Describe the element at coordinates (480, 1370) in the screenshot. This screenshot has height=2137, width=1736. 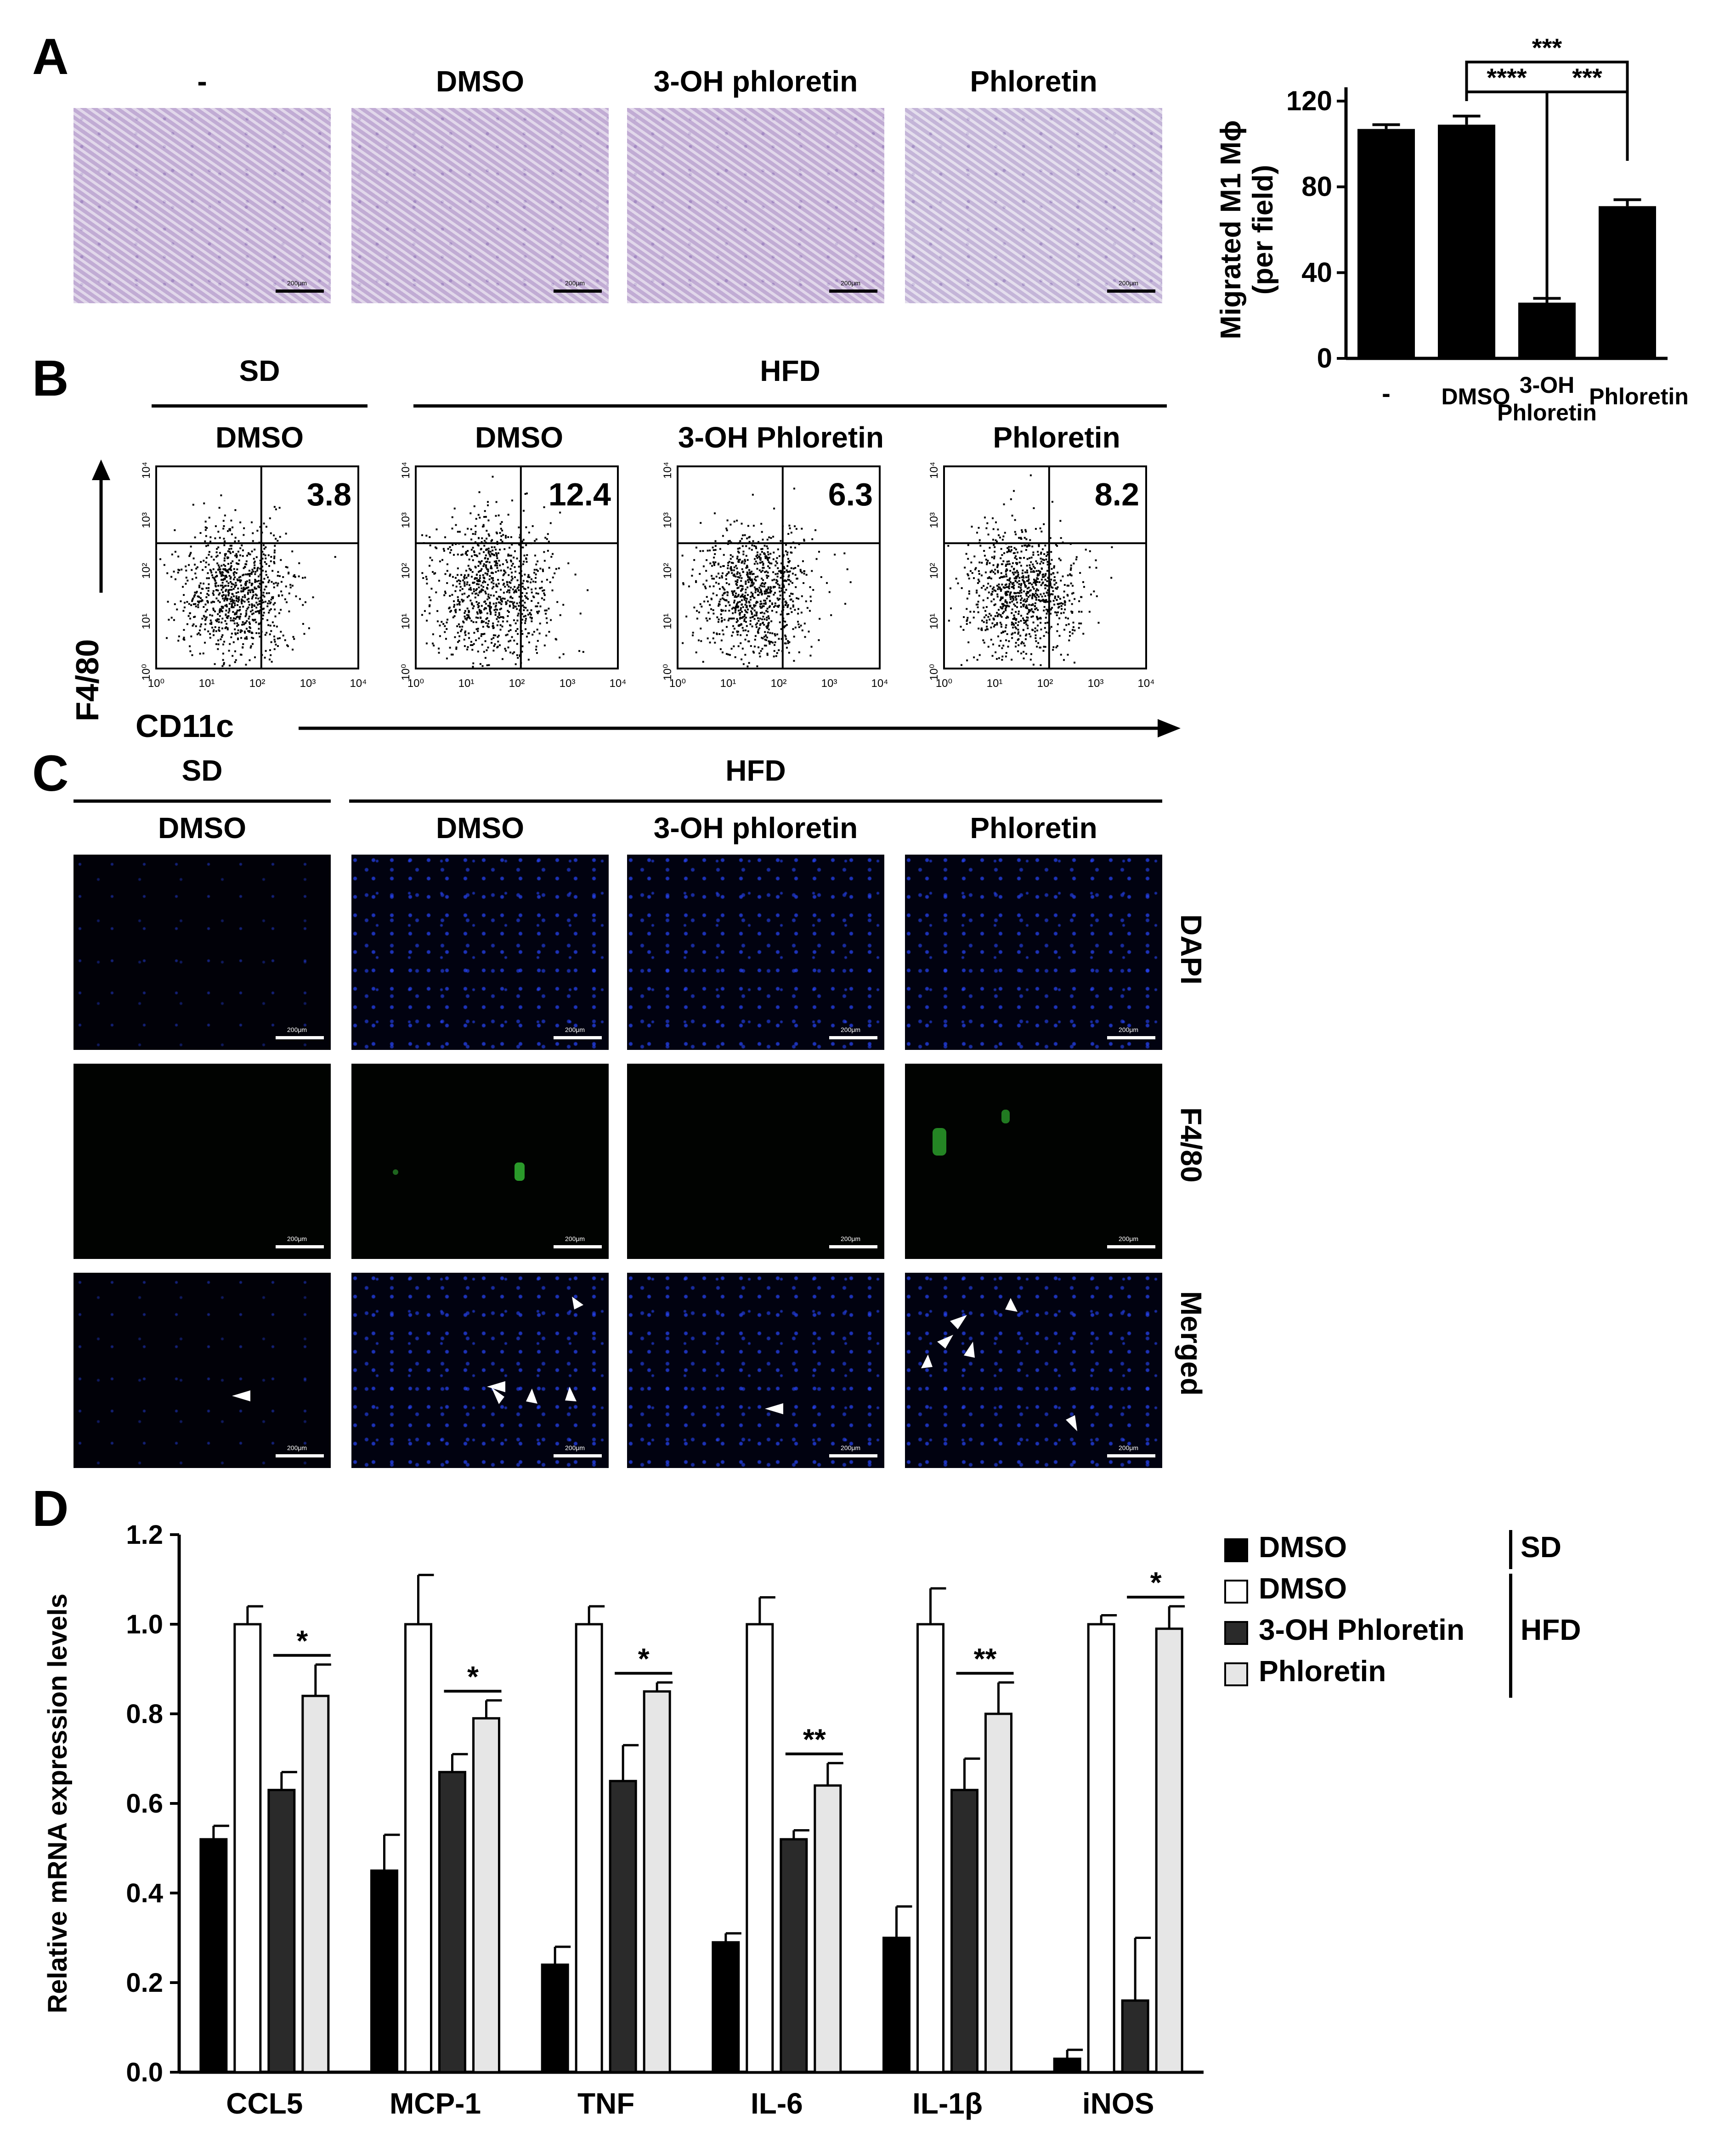
I see `panel-c-merged-hfd-dmso: 200μm` at that location.